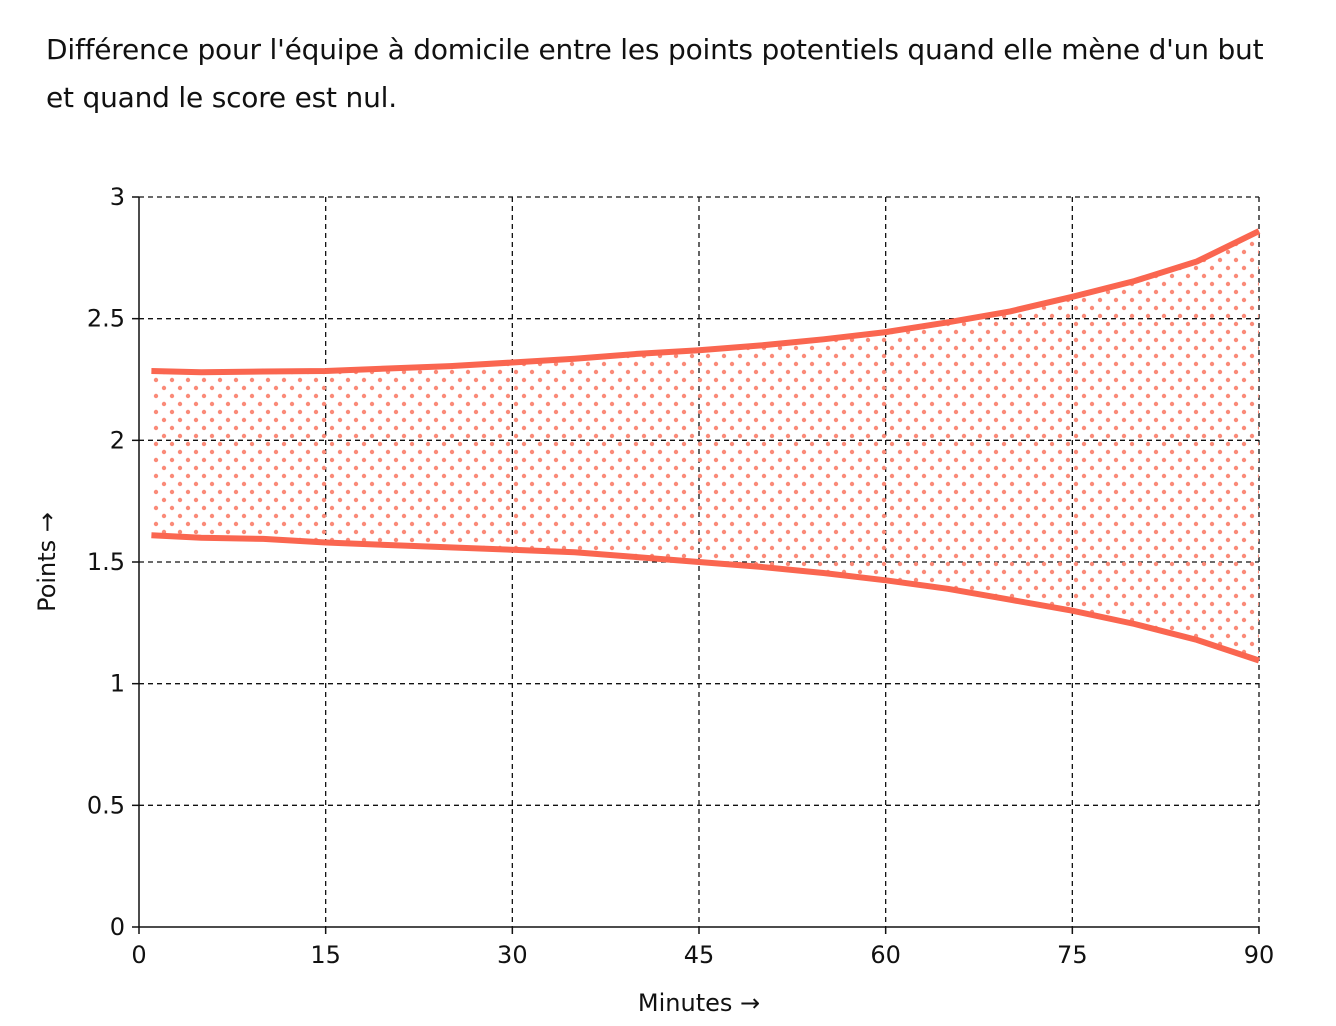 The width and height of the screenshot is (1336, 1026). What do you see at coordinates (138, 955) in the screenshot?
I see `x-tick-label: 0` at bounding box center [138, 955].